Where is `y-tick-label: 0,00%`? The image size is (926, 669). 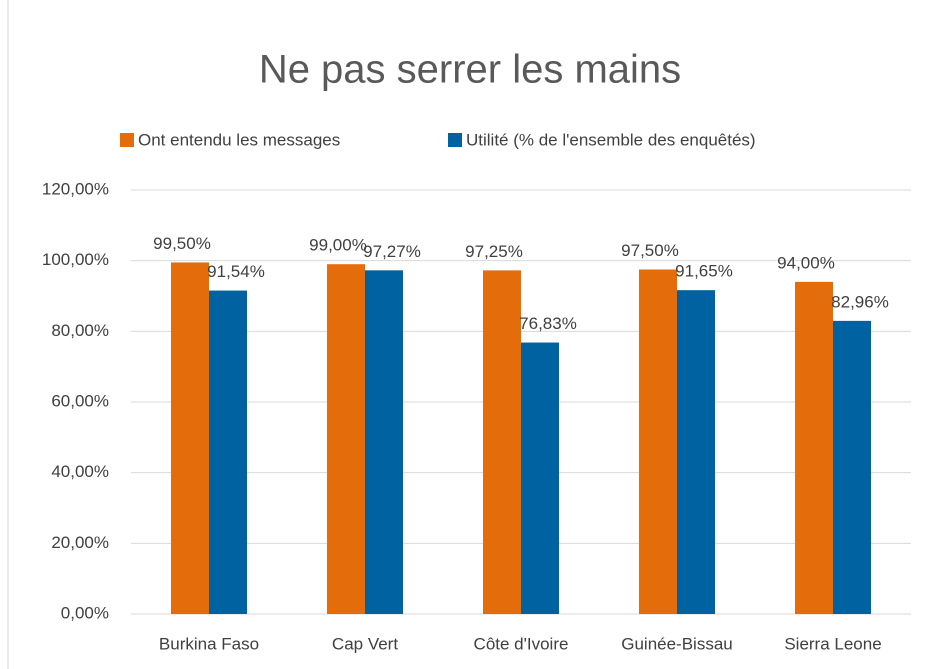 y-tick-label: 0,00% is located at coordinates (85, 612).